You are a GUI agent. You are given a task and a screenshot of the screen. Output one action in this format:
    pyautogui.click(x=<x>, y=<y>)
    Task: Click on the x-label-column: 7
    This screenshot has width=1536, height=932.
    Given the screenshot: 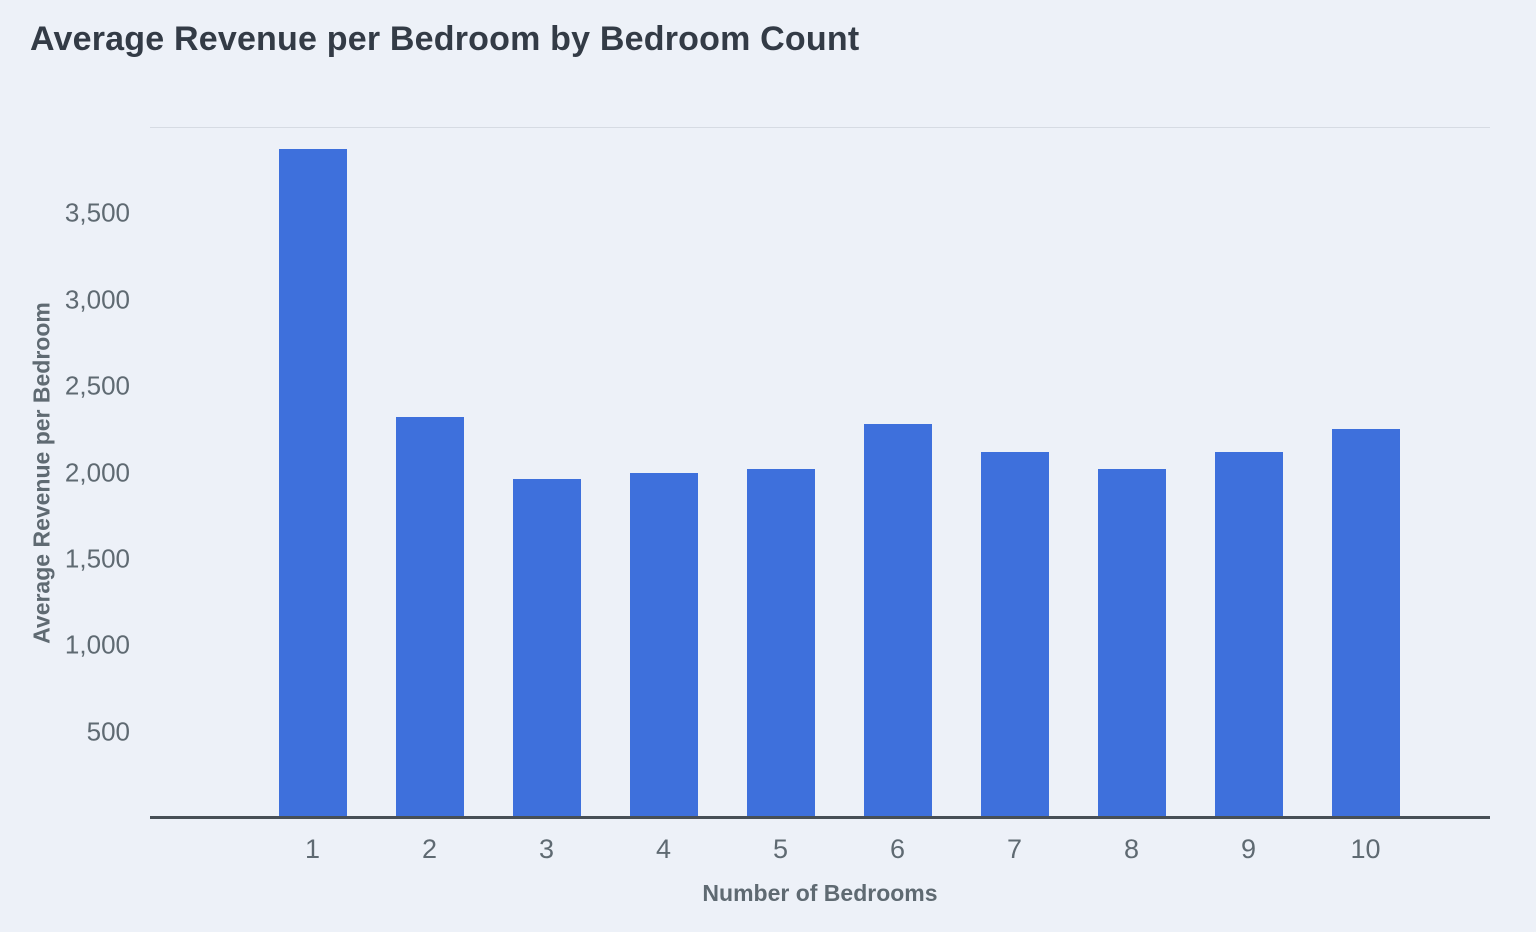 What is the action you would take?
    pyautogui.click(x=1014, y=849)
    